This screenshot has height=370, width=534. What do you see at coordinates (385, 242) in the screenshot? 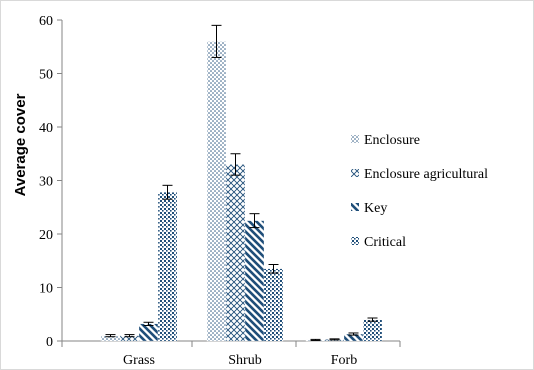
I see `legend-label: Critical` at bounding box center [385, 242].